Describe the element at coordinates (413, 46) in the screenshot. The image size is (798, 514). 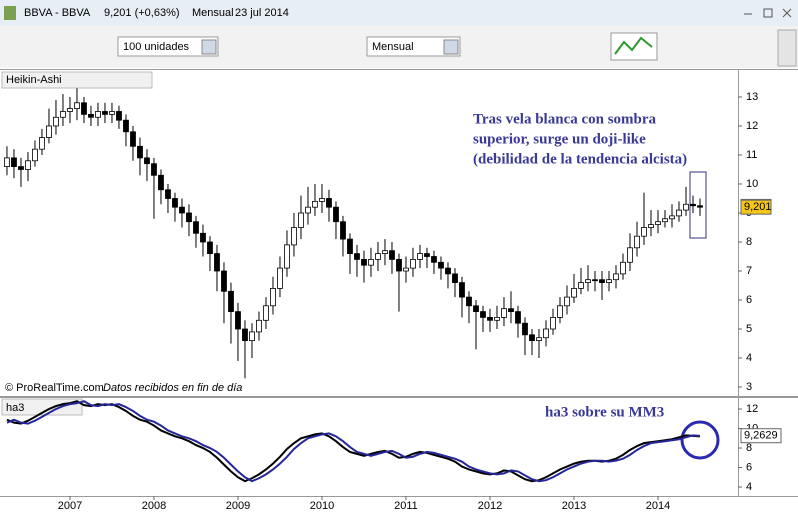
I see `timeframe-dropdown` at that location.